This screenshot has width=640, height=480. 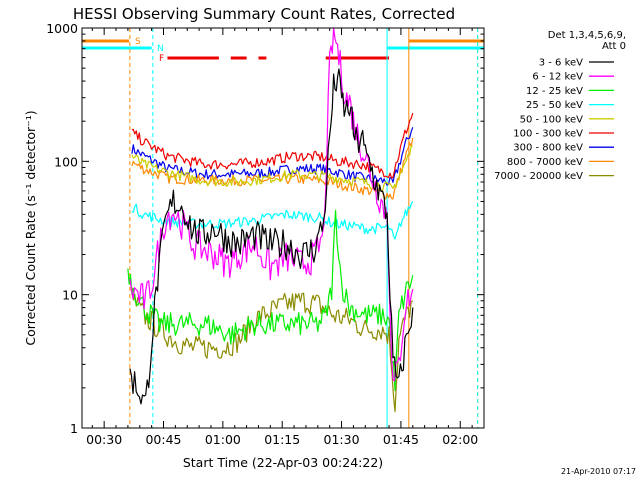 I want to click on x-tick-label: 01:15, so click(x=282, y=439).